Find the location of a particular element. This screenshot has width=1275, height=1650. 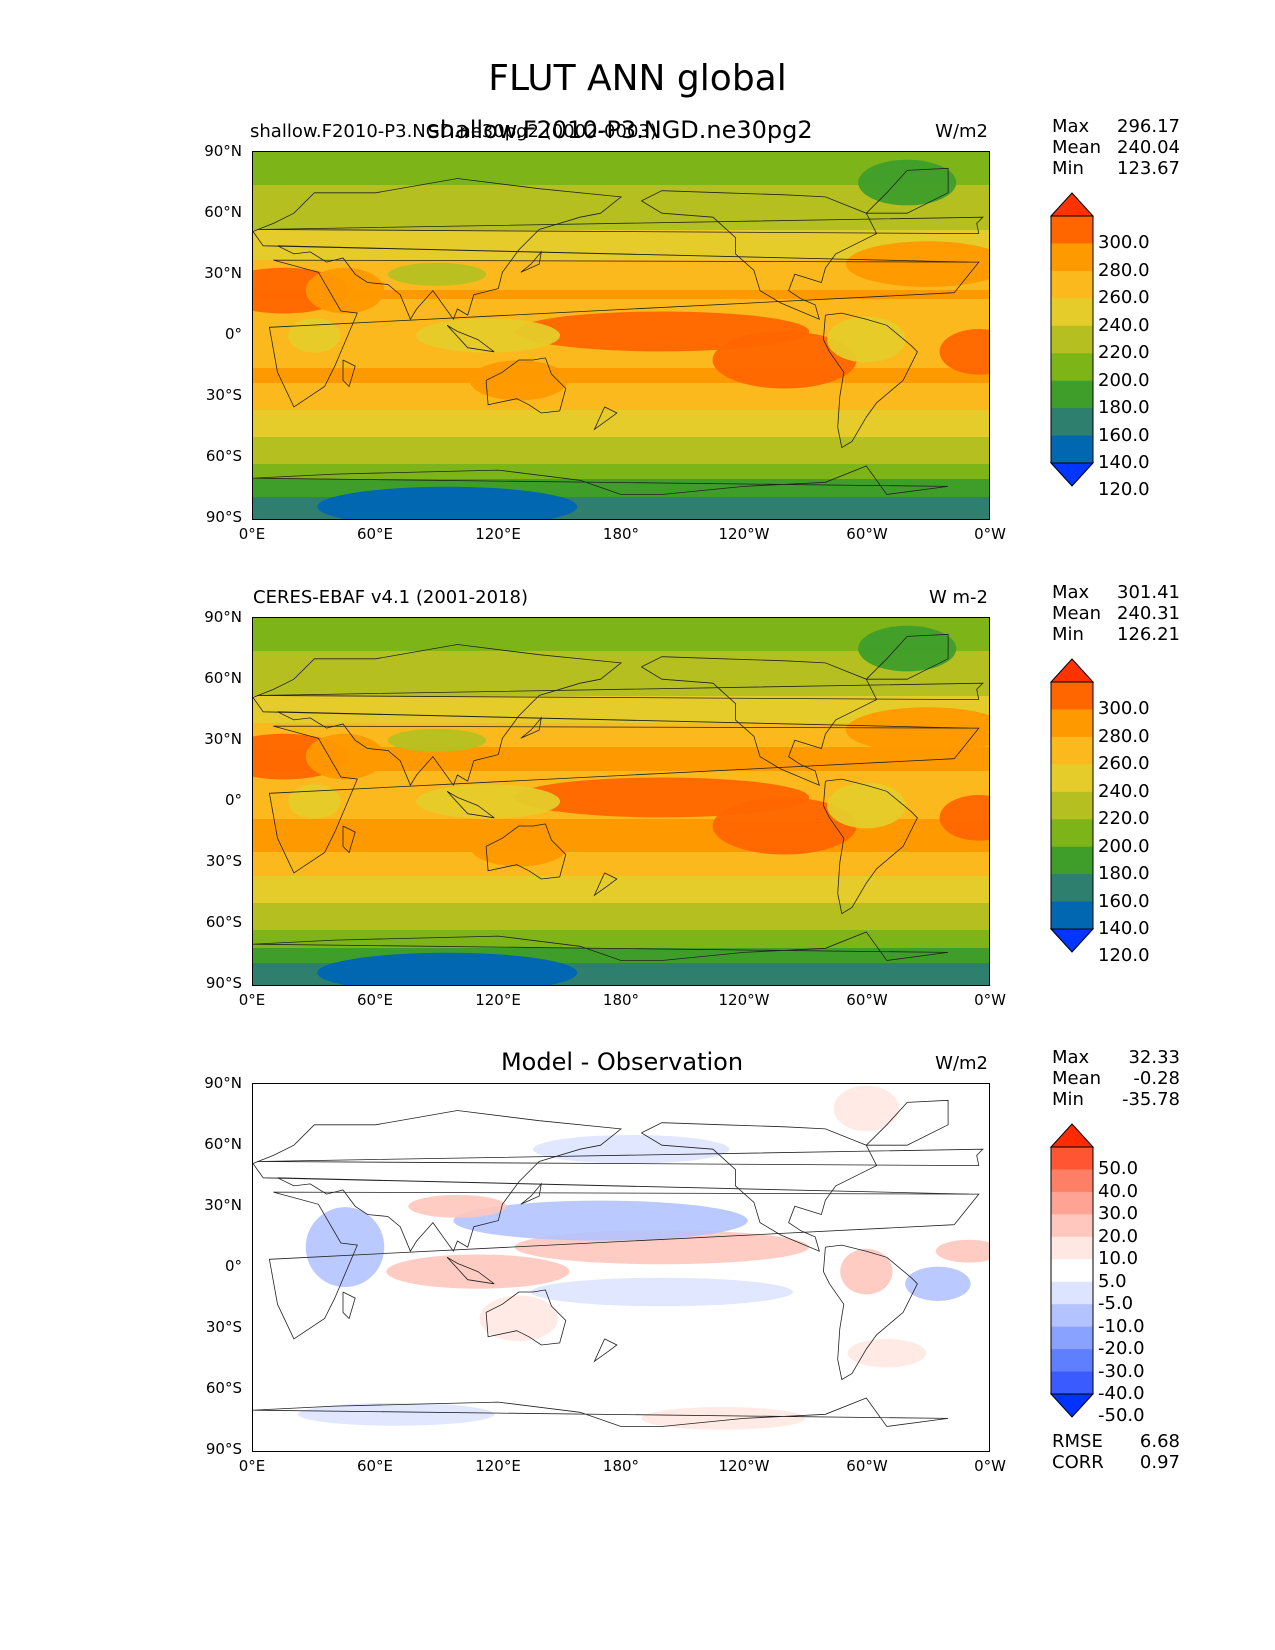

stat-mean-label: Mean is located at coordinates (1077, 613).